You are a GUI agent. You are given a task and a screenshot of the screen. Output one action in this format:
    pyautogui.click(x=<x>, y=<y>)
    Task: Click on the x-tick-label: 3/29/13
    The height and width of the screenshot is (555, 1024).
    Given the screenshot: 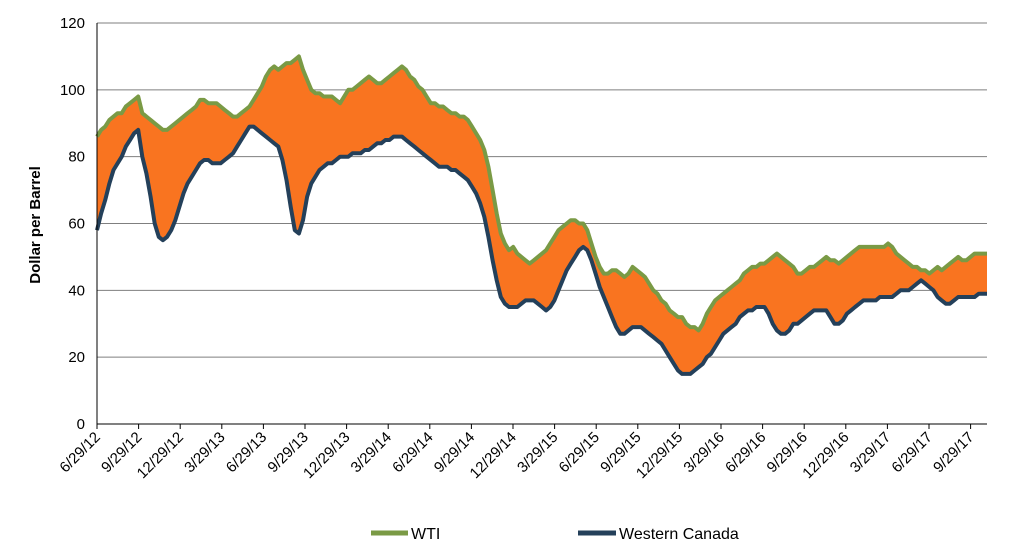 What is the action you would take?
    pyautogui.click(x=204, y=452)
    